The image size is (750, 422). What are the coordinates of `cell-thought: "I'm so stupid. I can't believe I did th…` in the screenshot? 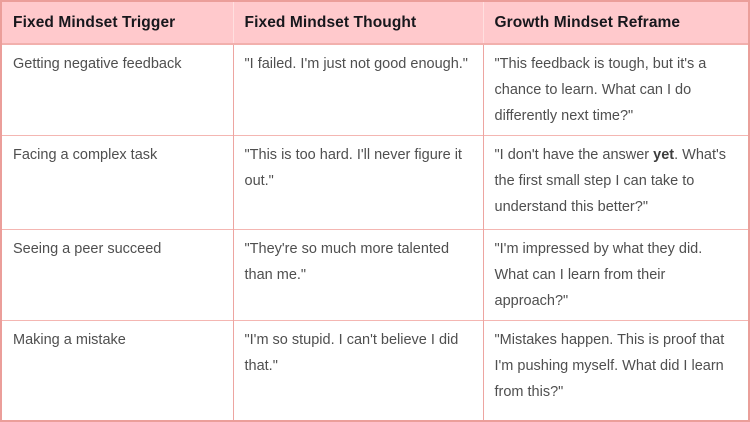 It's located at (358, 370).